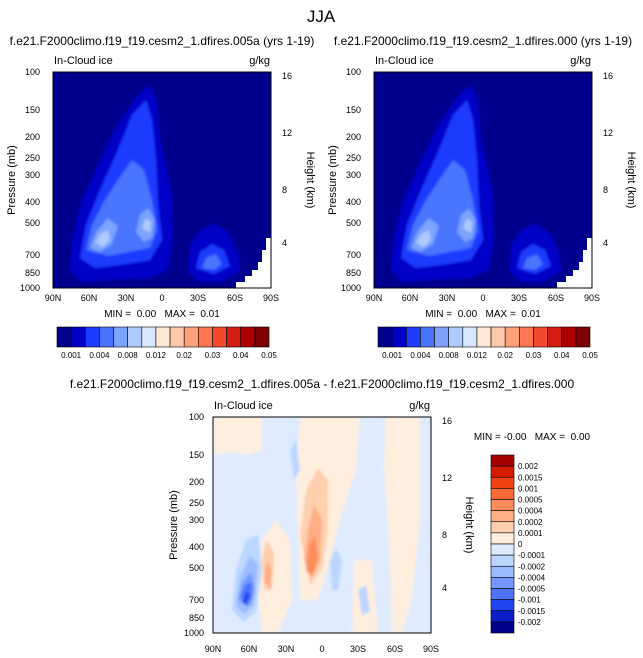  What do you see at coordinates (32, 158) in the screenshot?
I see `panel-a-y-tick: 250` at bounding box center [32, 158].